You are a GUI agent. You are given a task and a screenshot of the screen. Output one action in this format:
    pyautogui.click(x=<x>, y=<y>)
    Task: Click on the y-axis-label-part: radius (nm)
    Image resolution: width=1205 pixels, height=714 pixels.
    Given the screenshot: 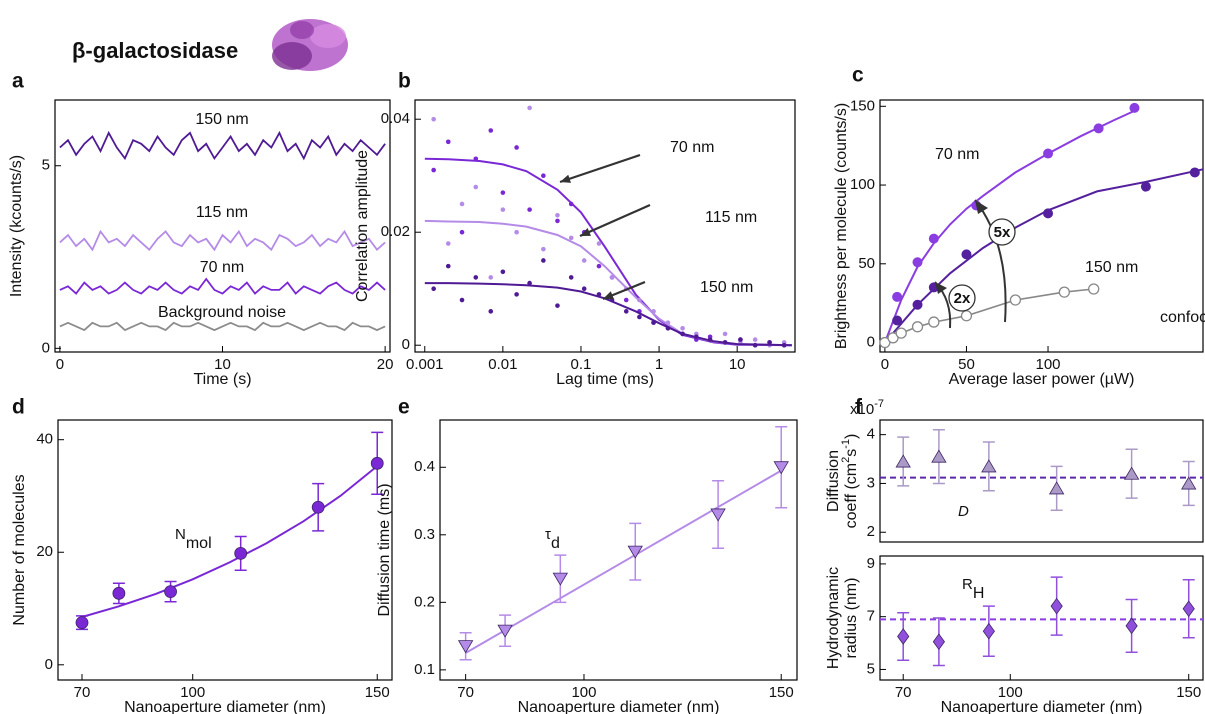 What is the action you would take?
    pyautogui.click(x=851, y=618)
    